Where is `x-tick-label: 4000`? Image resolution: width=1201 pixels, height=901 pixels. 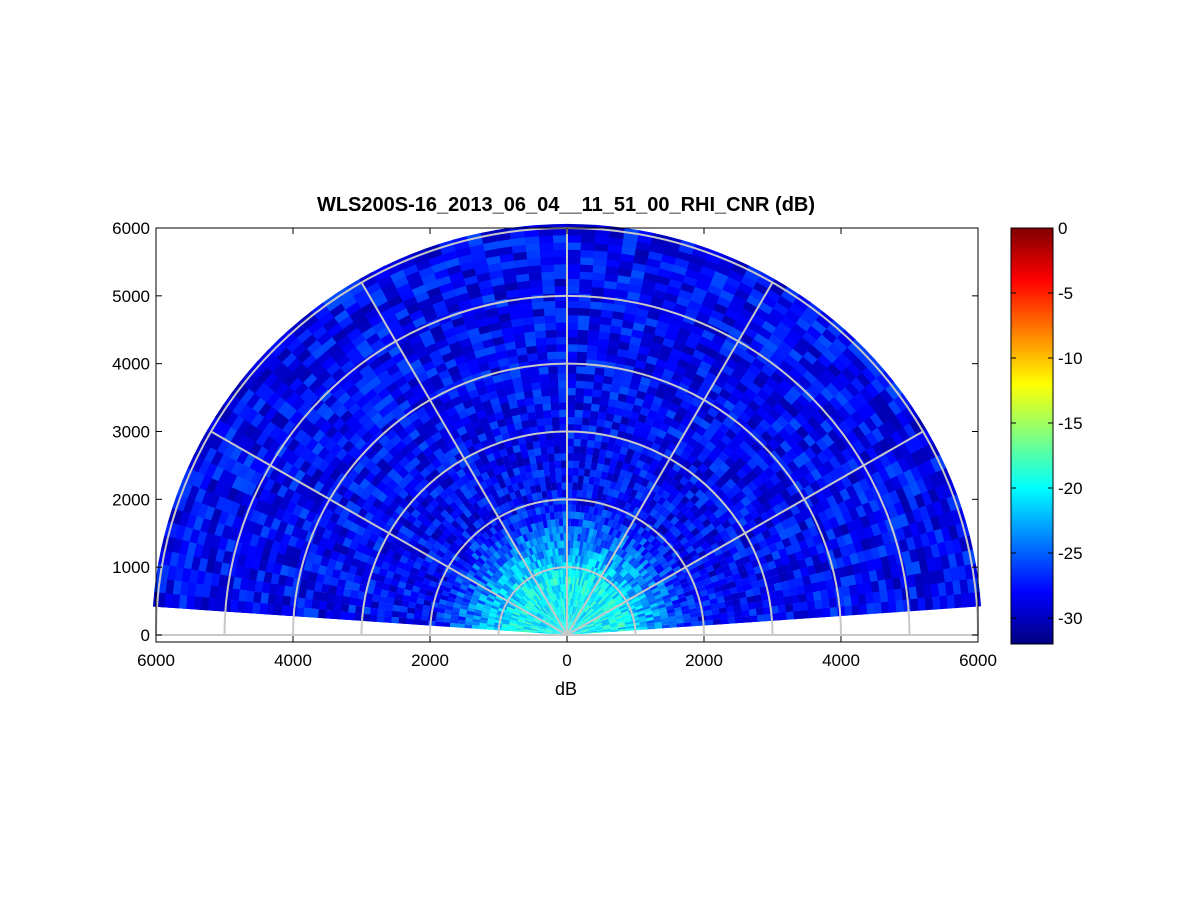 x-tick-label: 4000 is located at coordinates (293, 660).